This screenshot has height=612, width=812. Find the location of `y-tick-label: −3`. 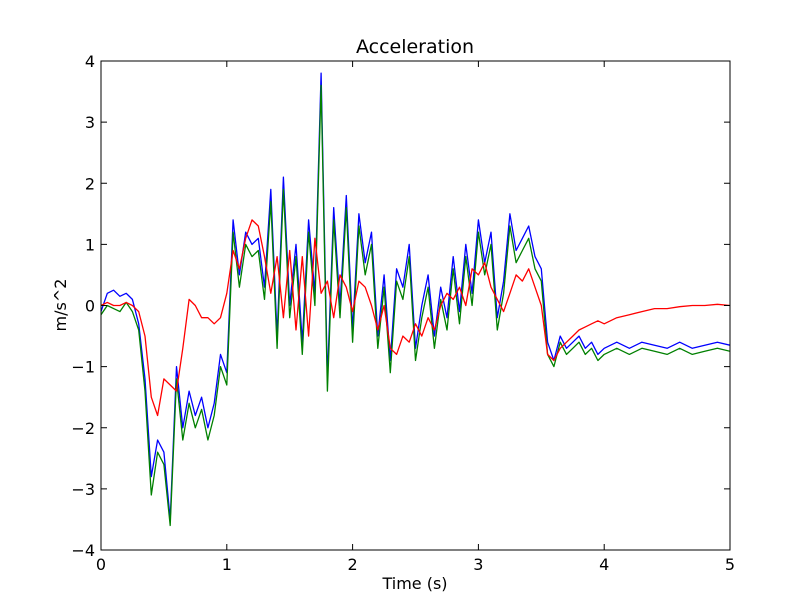

y-tick-label: −3 is located at coordinates (83, 489).